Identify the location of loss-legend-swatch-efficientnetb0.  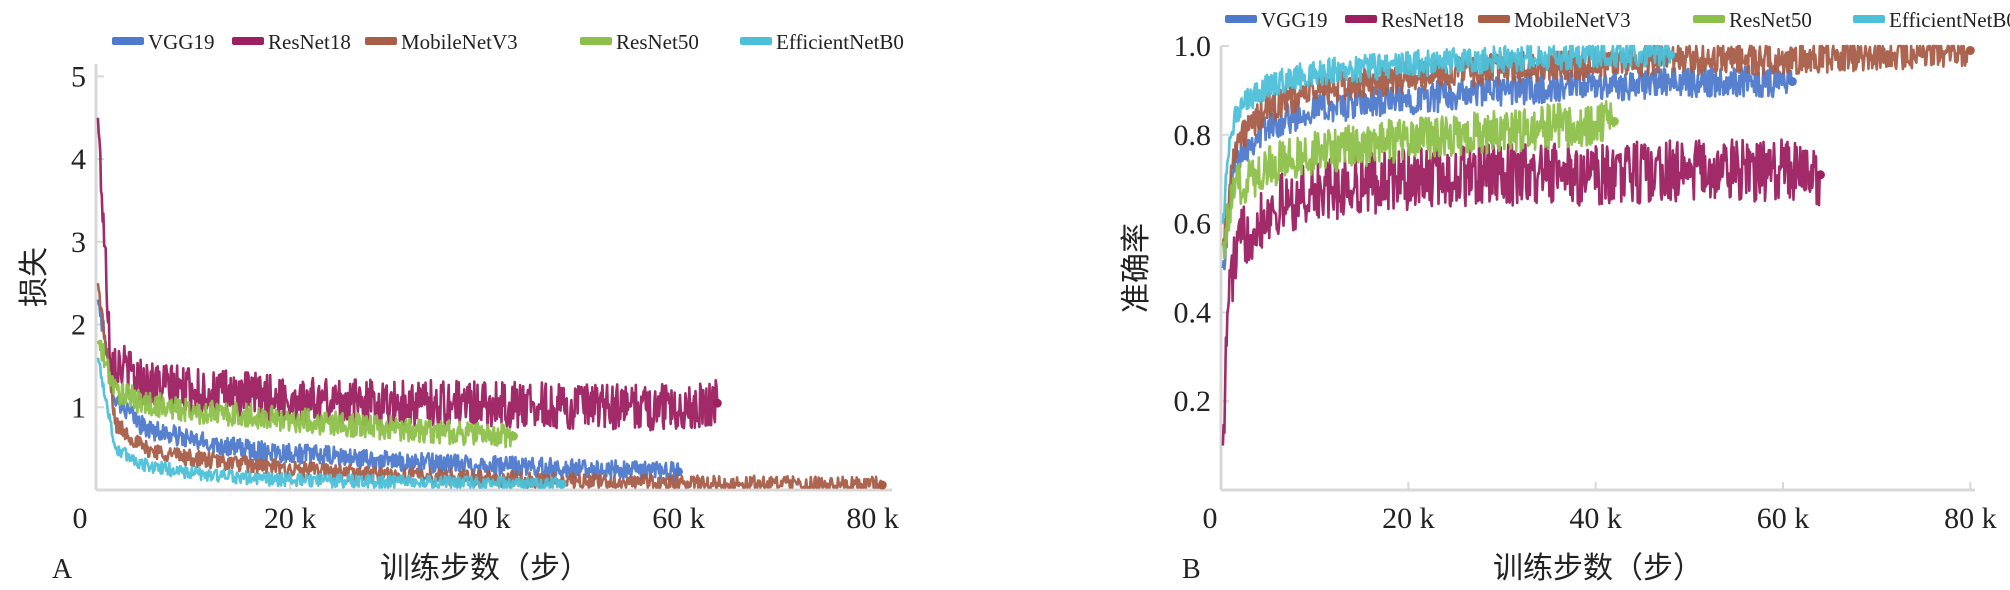
(756, 41).